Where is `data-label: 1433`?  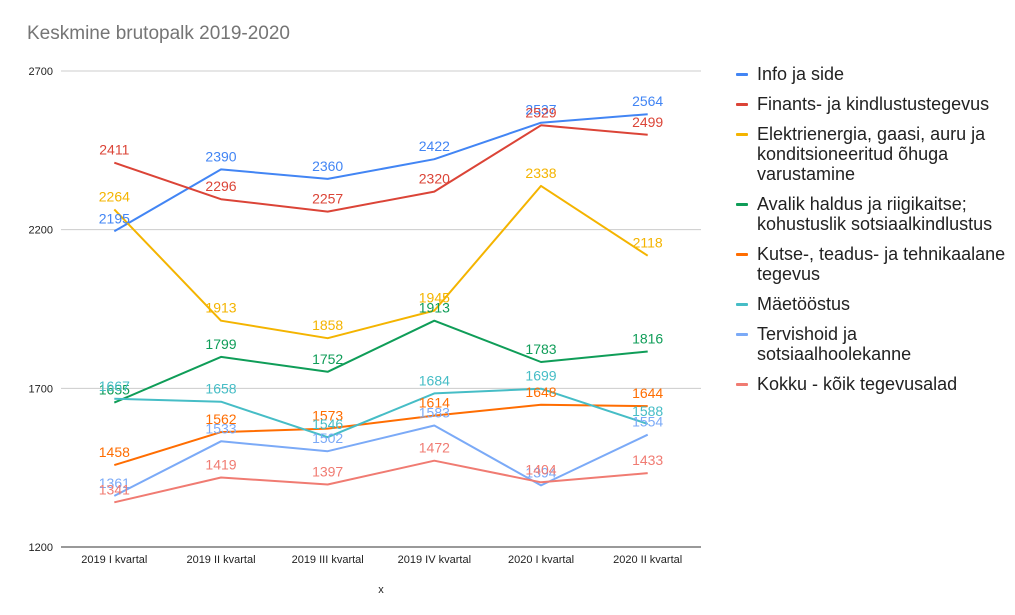 data-label: 1433 is located at coordinates (647, 460).